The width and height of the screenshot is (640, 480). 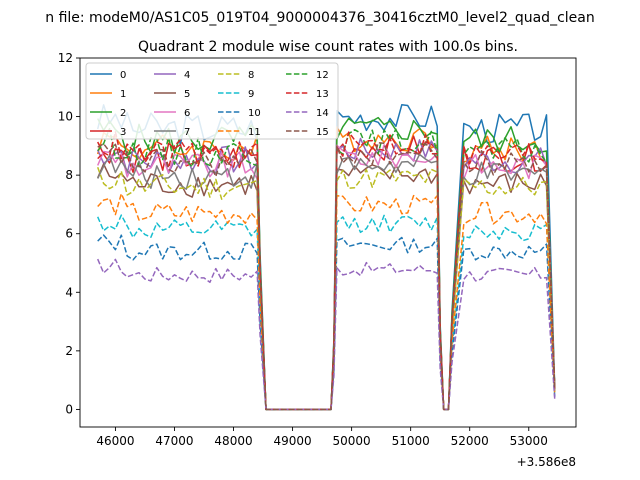 What do you see at coordinates (172, 75) in the screenshot?
I see `legend-item: 4` at bounding box center [172, 75].